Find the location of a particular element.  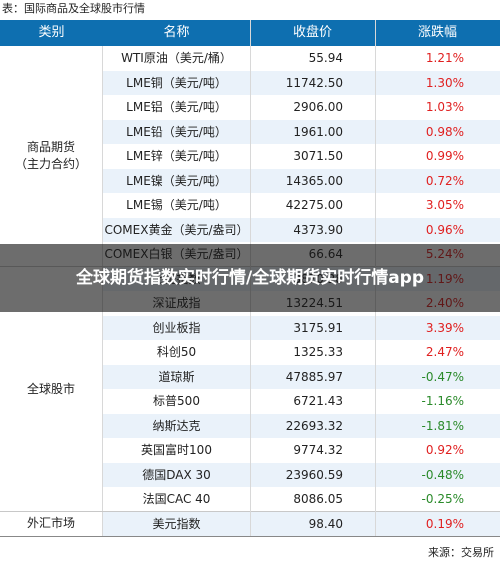

row-name: 英国富时100 is located at coordinates (176, 450).